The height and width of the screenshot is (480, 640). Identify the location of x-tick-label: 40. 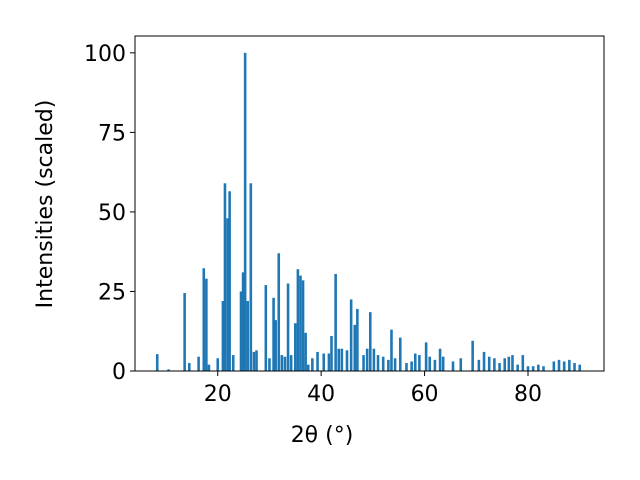
(321, 394).